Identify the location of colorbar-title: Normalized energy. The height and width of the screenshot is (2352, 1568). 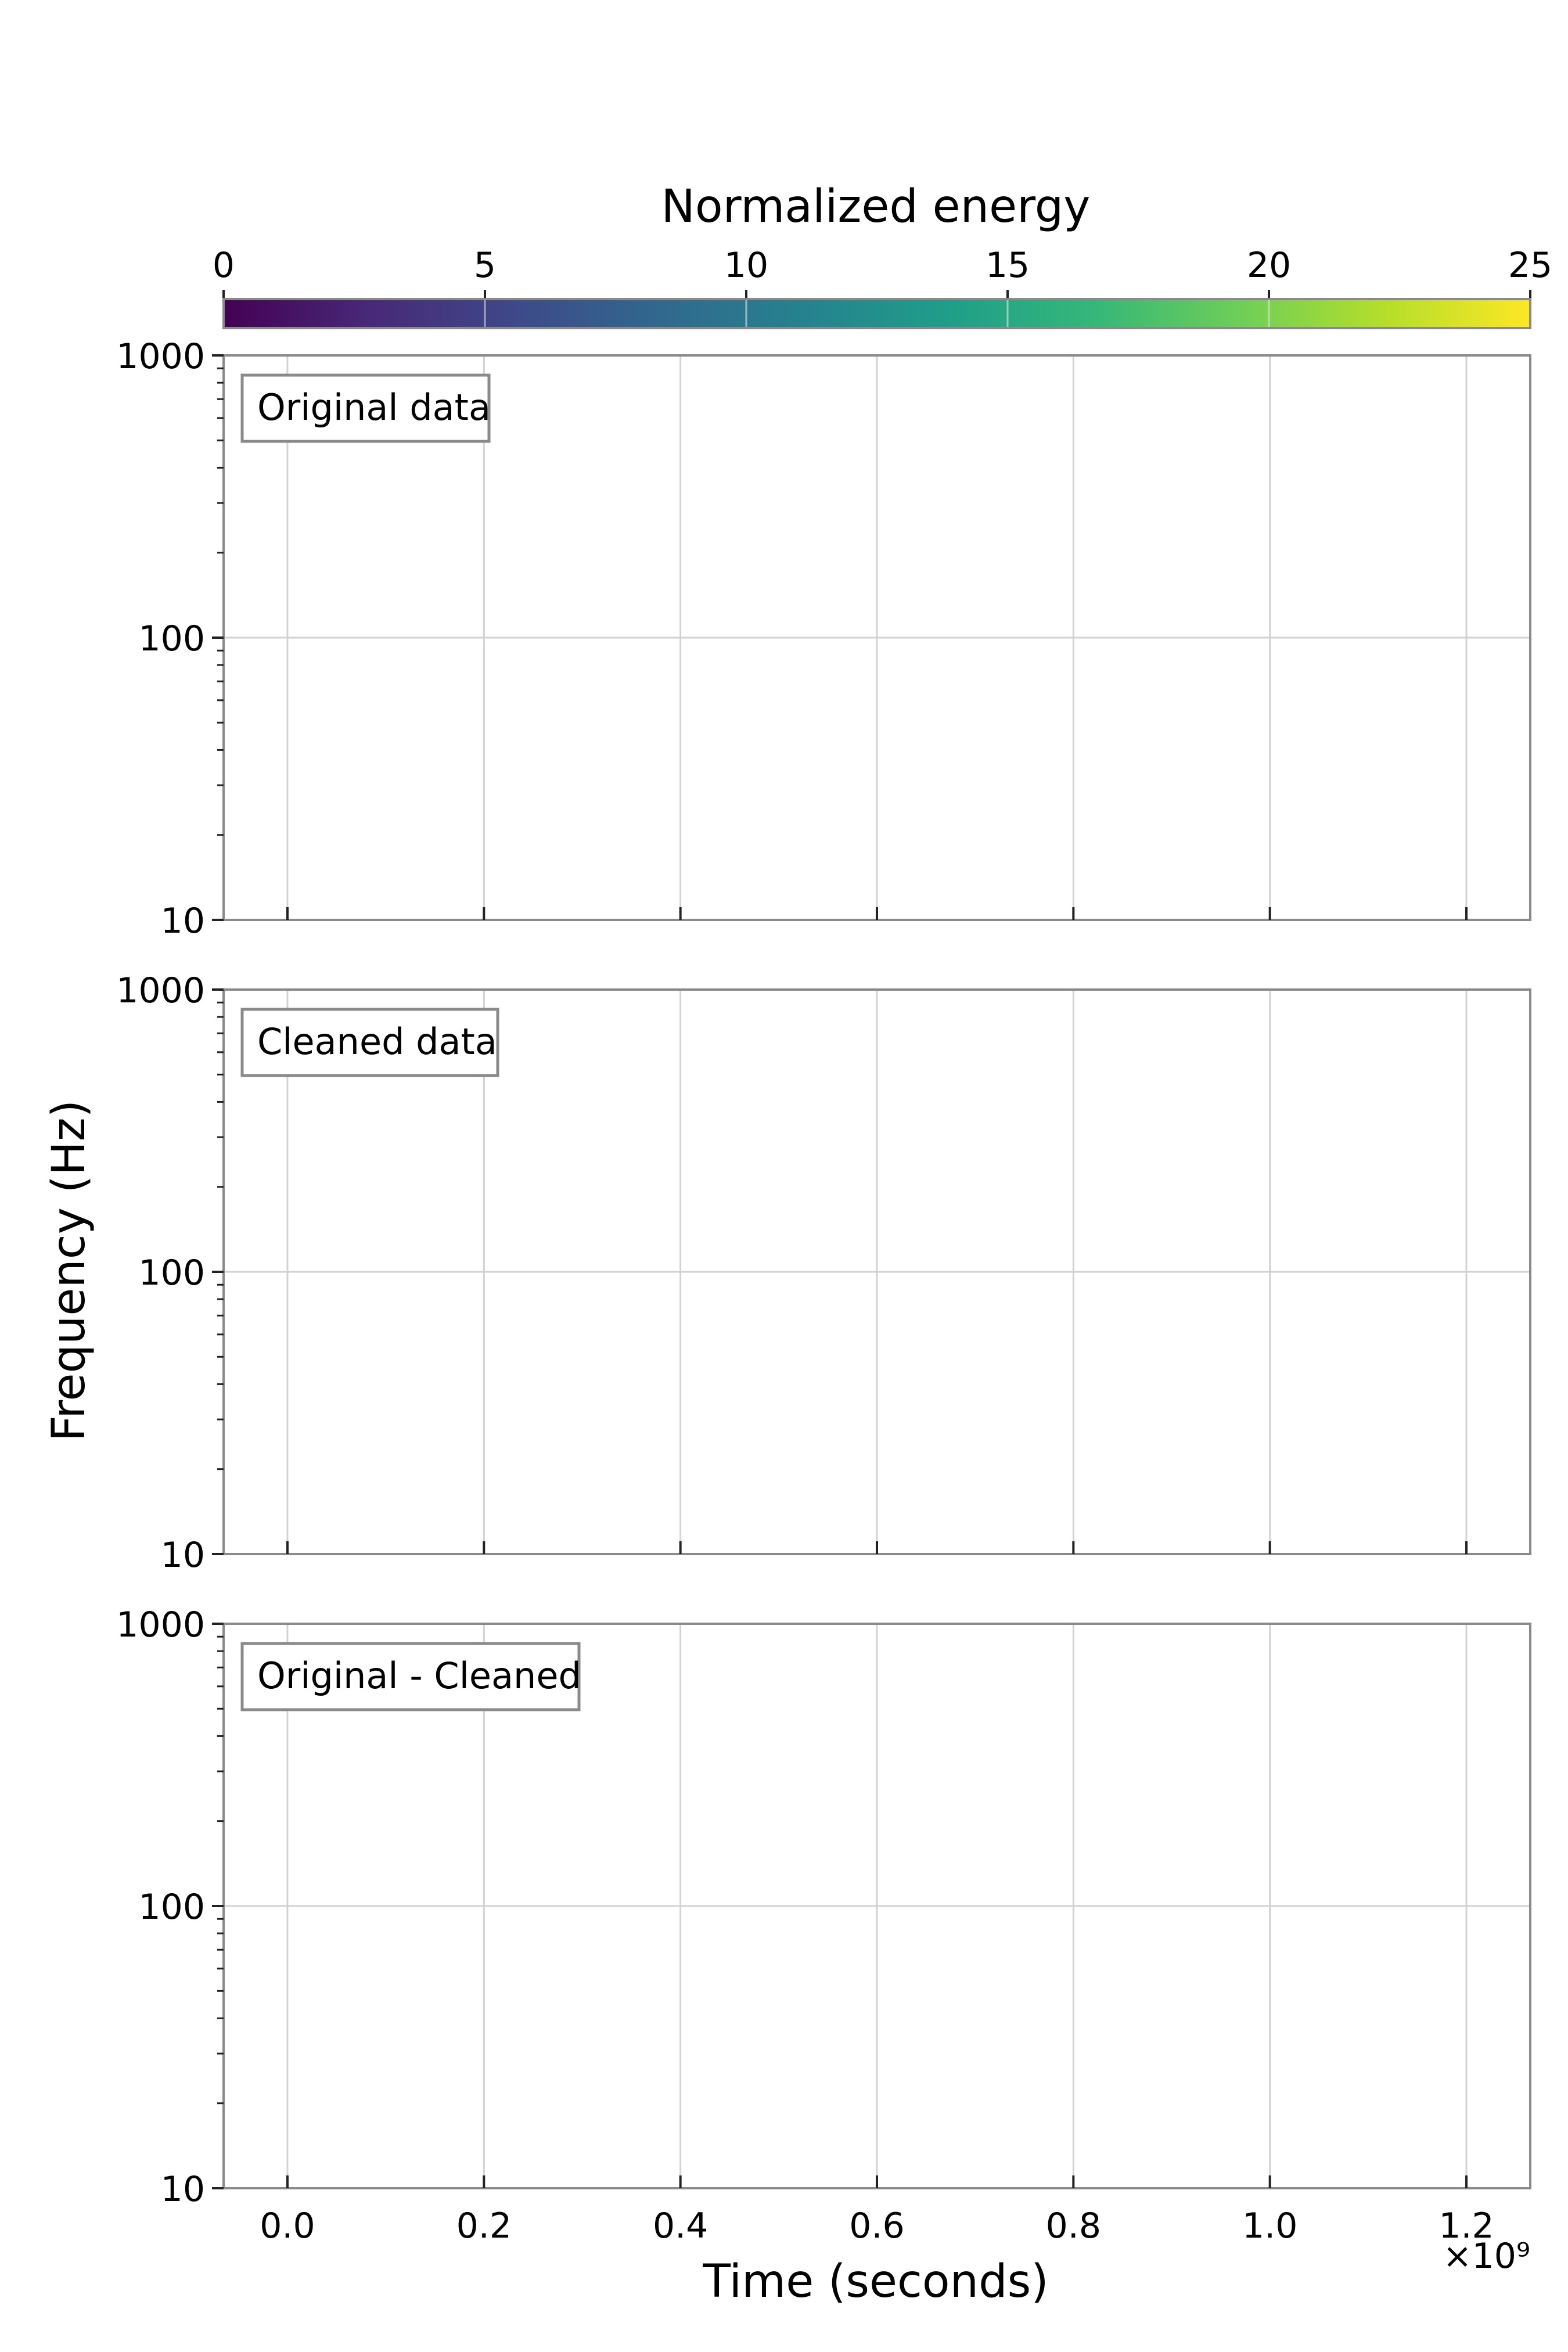
(876, 207).